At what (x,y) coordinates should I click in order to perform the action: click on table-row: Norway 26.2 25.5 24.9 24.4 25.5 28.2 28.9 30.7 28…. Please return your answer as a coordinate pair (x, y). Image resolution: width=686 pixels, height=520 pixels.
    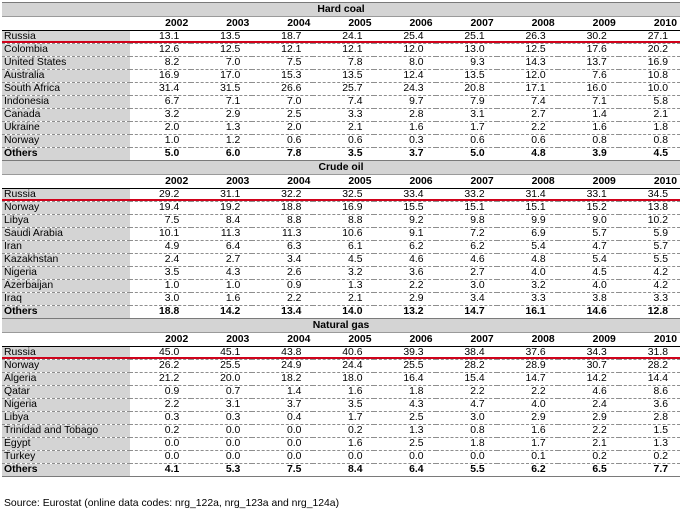
    Looking at the image, I should click on (341, 366).